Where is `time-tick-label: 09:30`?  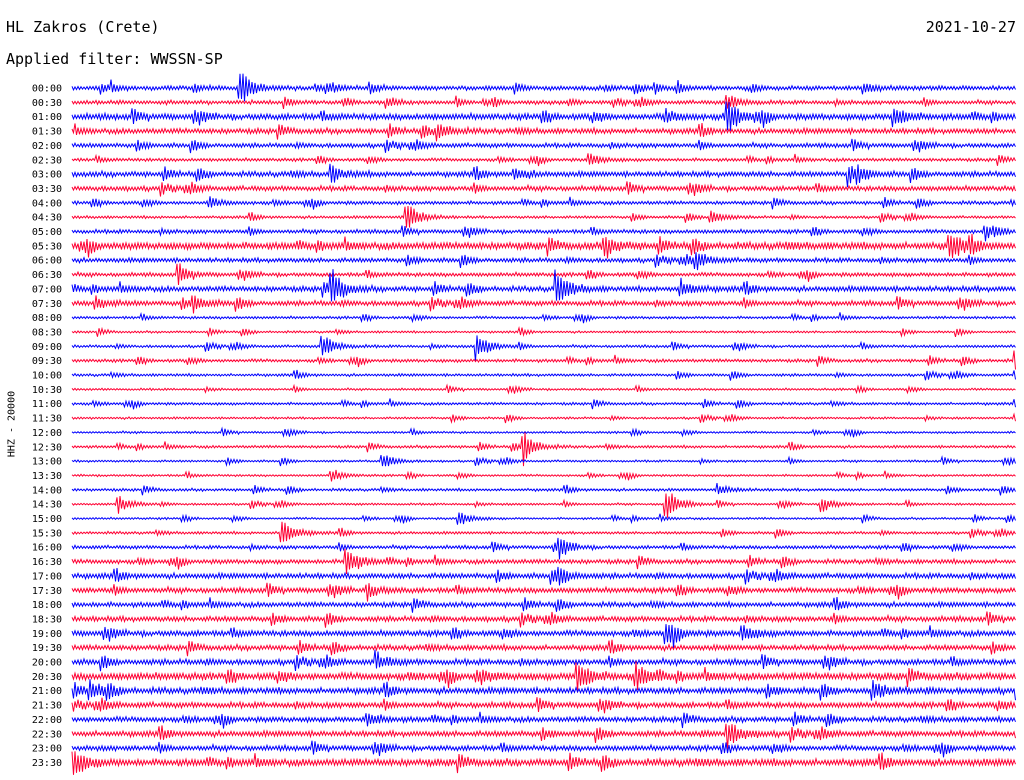
time-tick-label: 09:30 is located at coordinates (47, 361).